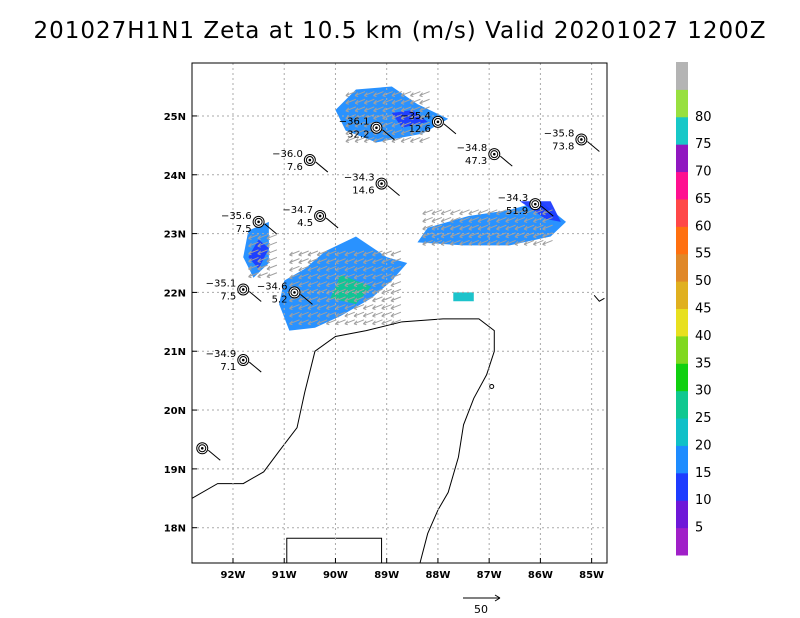 The image size is (800, 618). Describe the element at coordinates (572, 140) in the screenshot. I see `station-plot: −35.8 73.8` at that location.